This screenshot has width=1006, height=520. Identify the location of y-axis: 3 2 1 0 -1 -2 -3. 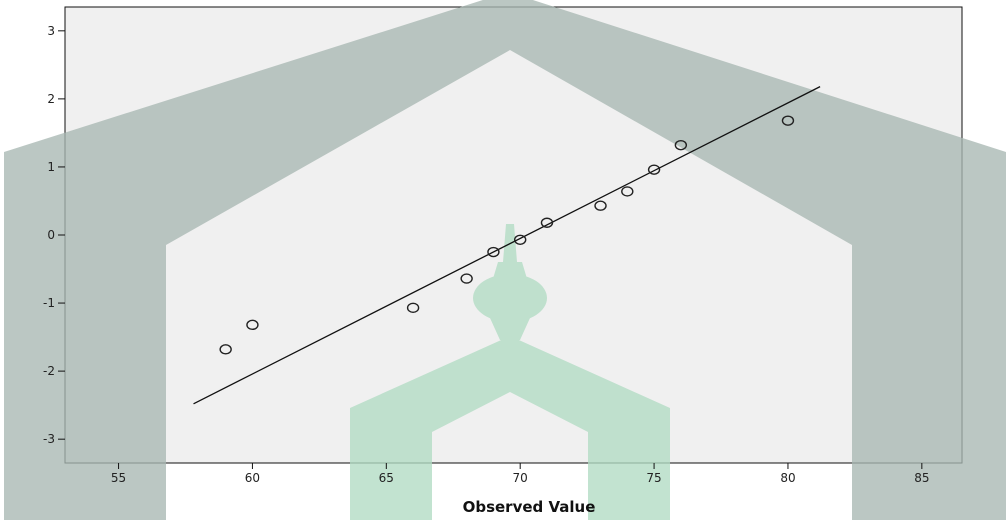
(54, 235).